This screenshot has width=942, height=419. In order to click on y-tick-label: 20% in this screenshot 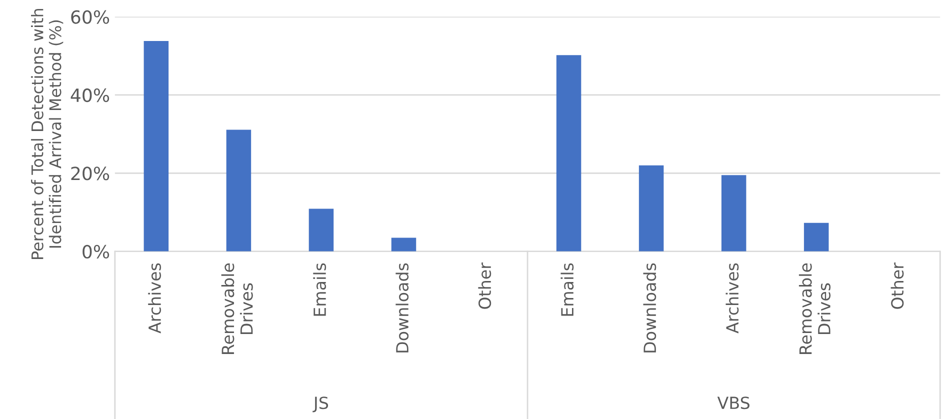, I will do `click(90, 173)`.